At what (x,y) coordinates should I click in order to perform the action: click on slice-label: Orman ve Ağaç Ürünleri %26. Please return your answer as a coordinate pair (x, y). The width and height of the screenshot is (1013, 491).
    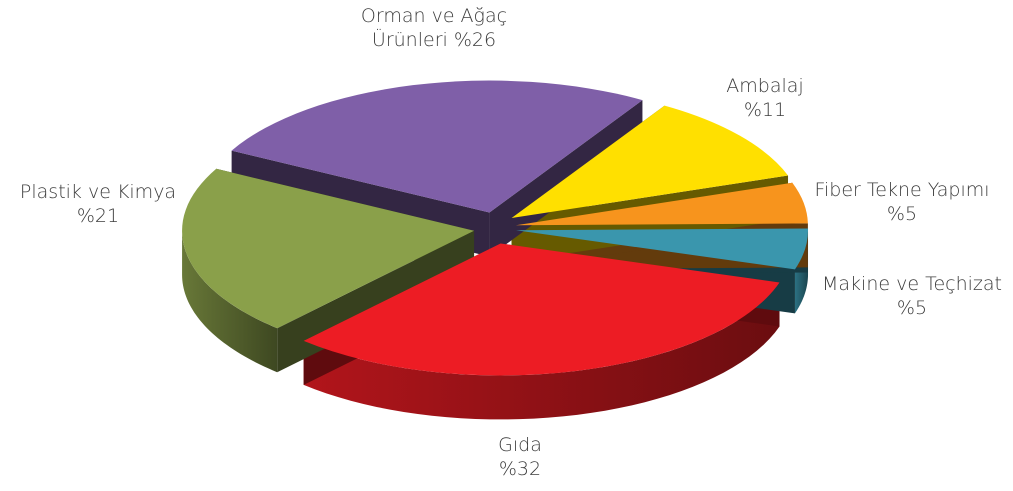
    Looking at the image, I should click on (434, 28).